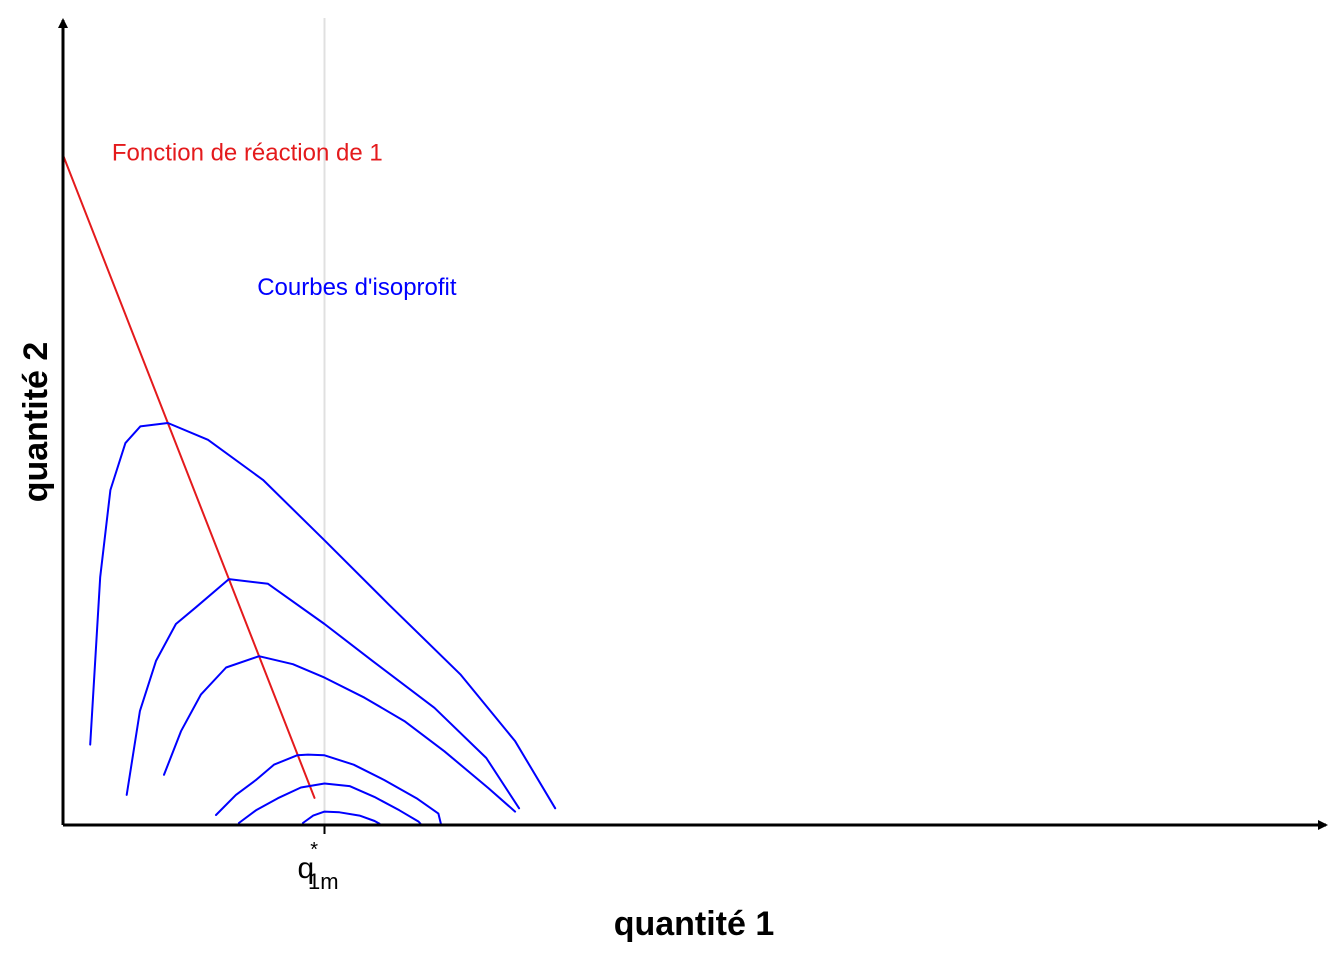  I want to click on isoprofit-label: Courbes d'isoprofit, so click(357, 287).